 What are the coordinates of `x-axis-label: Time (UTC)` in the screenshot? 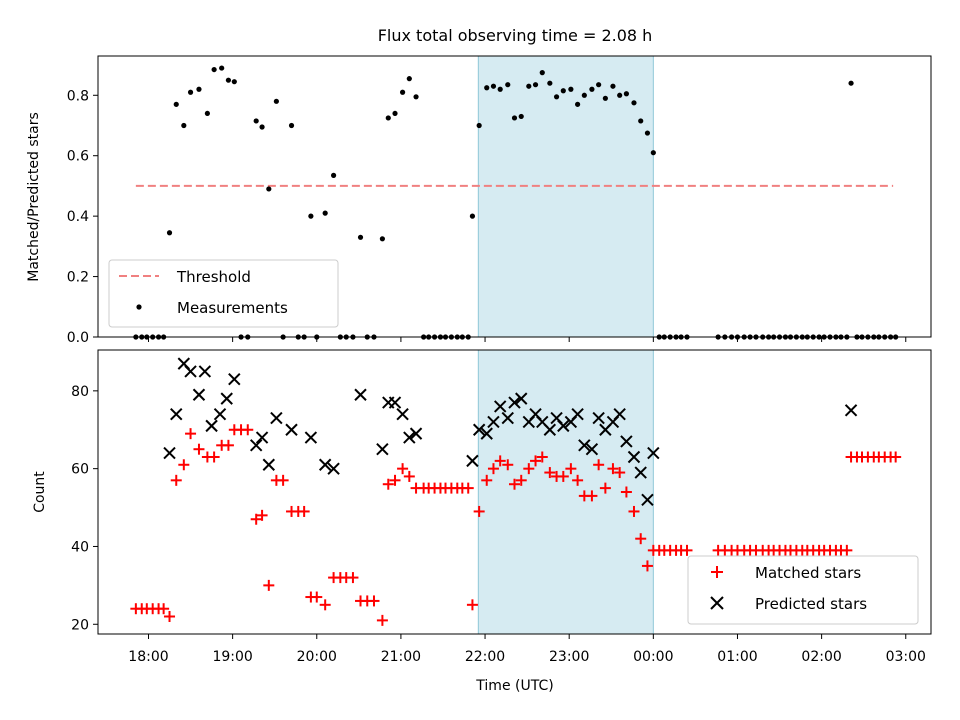 It's located at (514, 686).